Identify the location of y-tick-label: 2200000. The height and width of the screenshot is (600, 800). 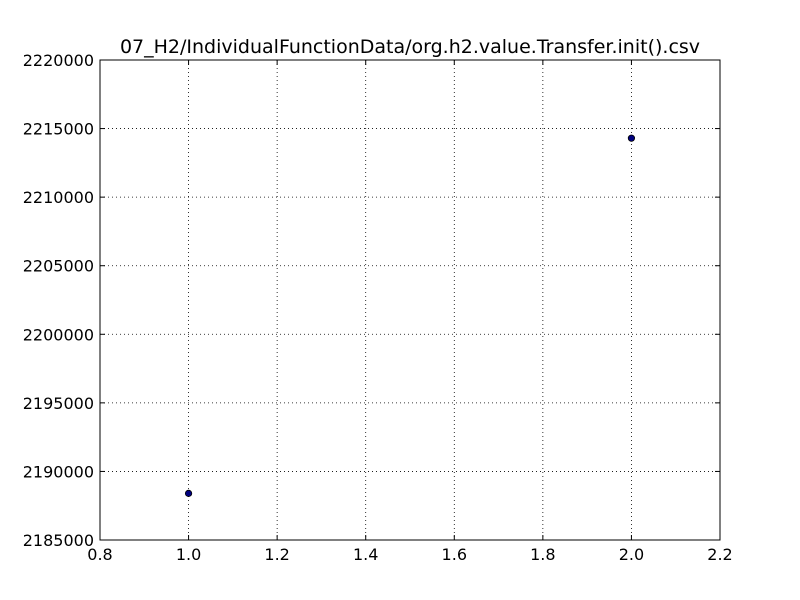
(58, 334).